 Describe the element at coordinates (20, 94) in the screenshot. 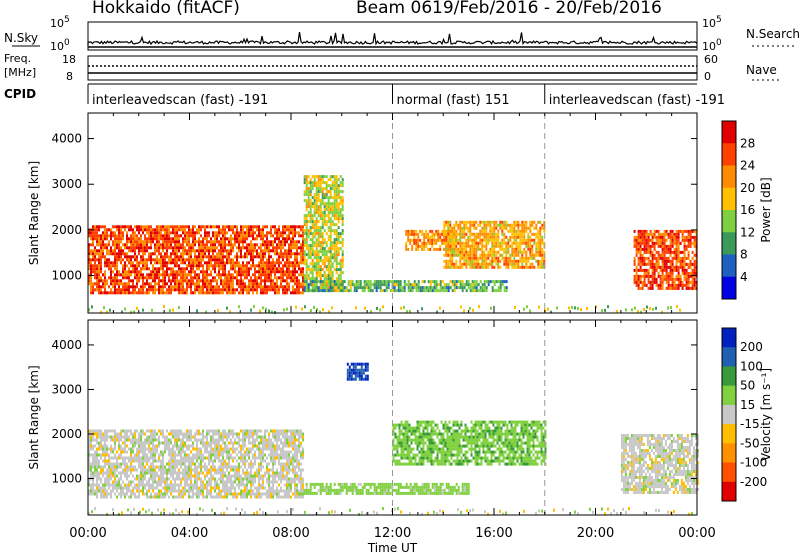

I see `cpid-label: CPID` at that location.